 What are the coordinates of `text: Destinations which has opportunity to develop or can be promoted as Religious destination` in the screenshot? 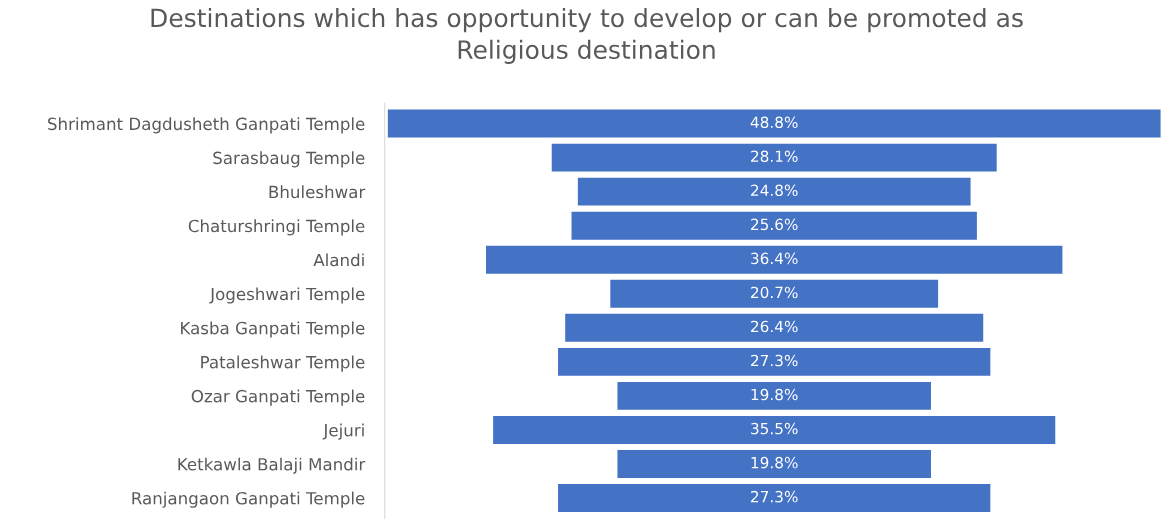 It's located at (587, 35).